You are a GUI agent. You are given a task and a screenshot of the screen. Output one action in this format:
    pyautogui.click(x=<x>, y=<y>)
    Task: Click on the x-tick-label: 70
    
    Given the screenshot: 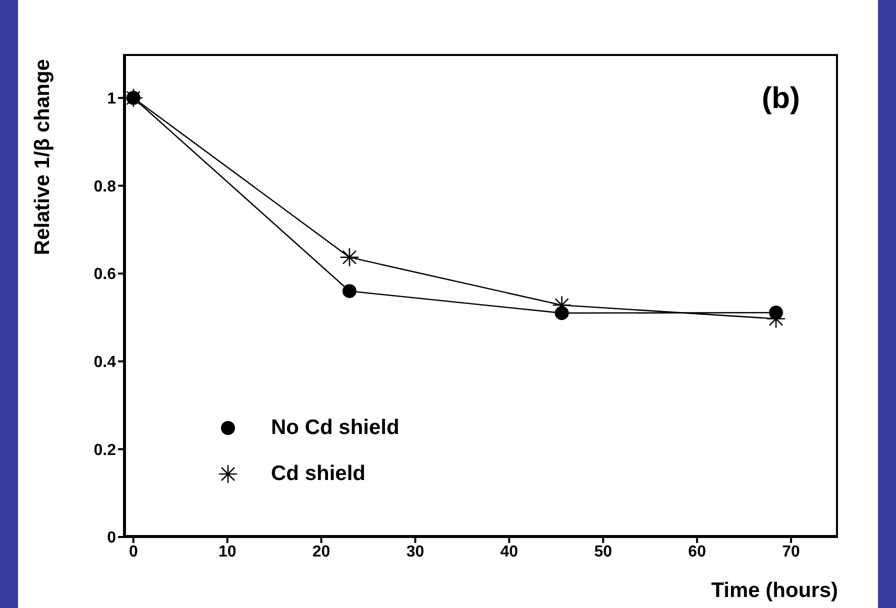 What is the action you would take?
    pyautogui.click(x=791, y=551)
    